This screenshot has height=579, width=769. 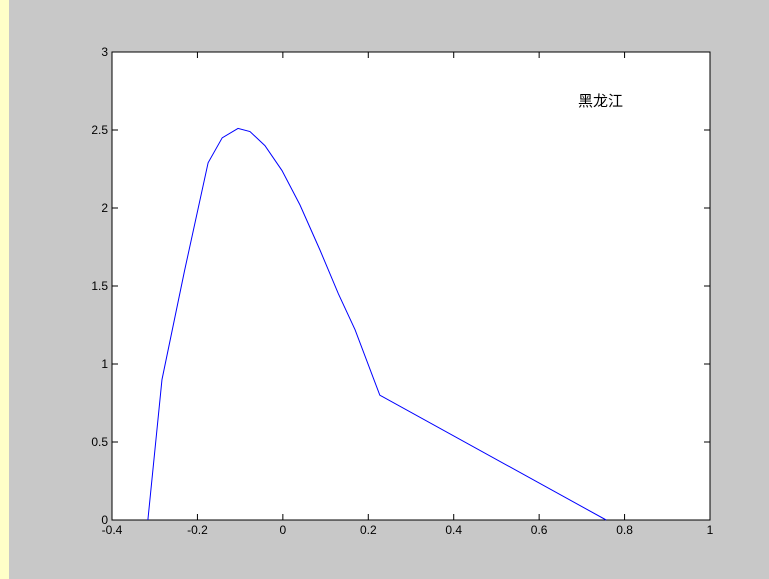 What do you see at coordinates (539, 530) in the screenshot?
I see `x-tick-label: 0.6` at bounding box center [539, 530].